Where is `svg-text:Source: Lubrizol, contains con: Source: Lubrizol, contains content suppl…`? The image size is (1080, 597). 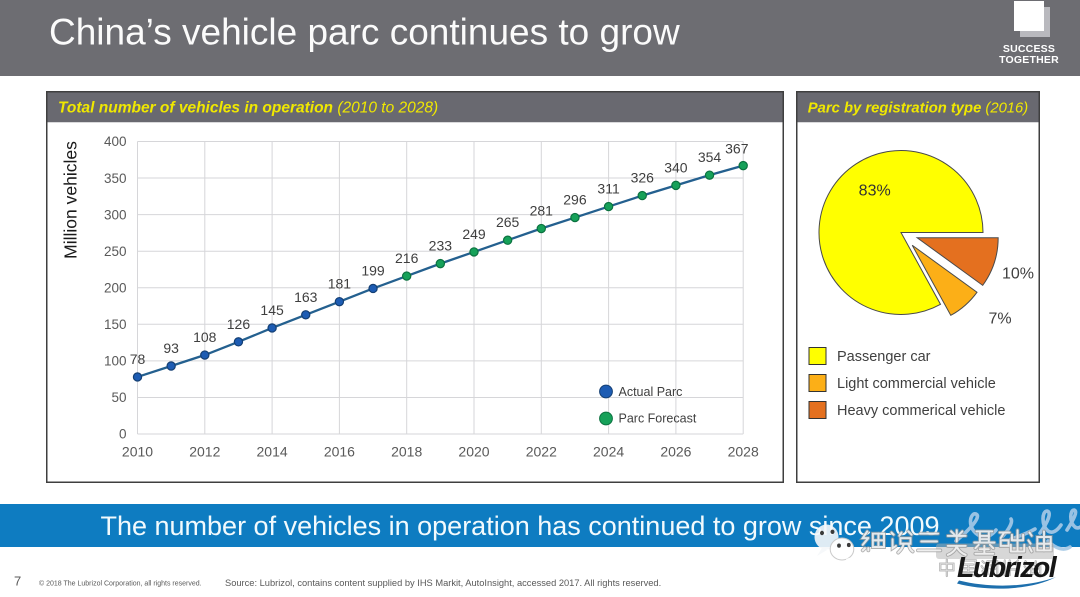 svg-text:Source: Lubrizol, contains con: Source: Lubrizol, contains content suppl… is located at coordinates (443, 583).